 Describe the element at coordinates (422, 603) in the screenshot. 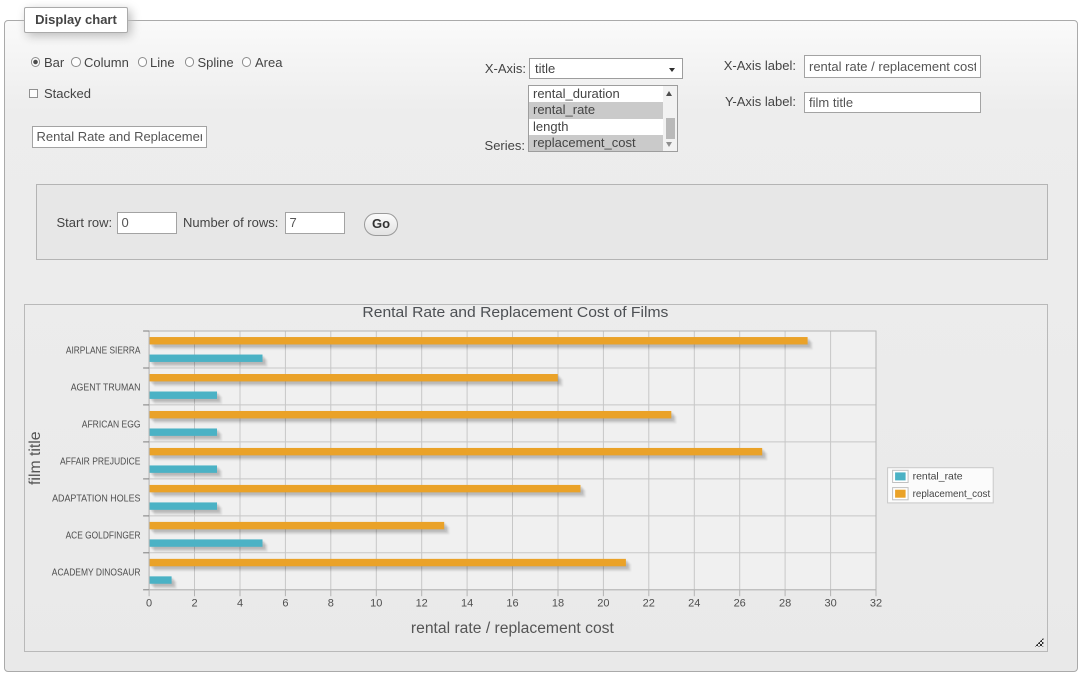

I see `svg-text: 12` at that location.